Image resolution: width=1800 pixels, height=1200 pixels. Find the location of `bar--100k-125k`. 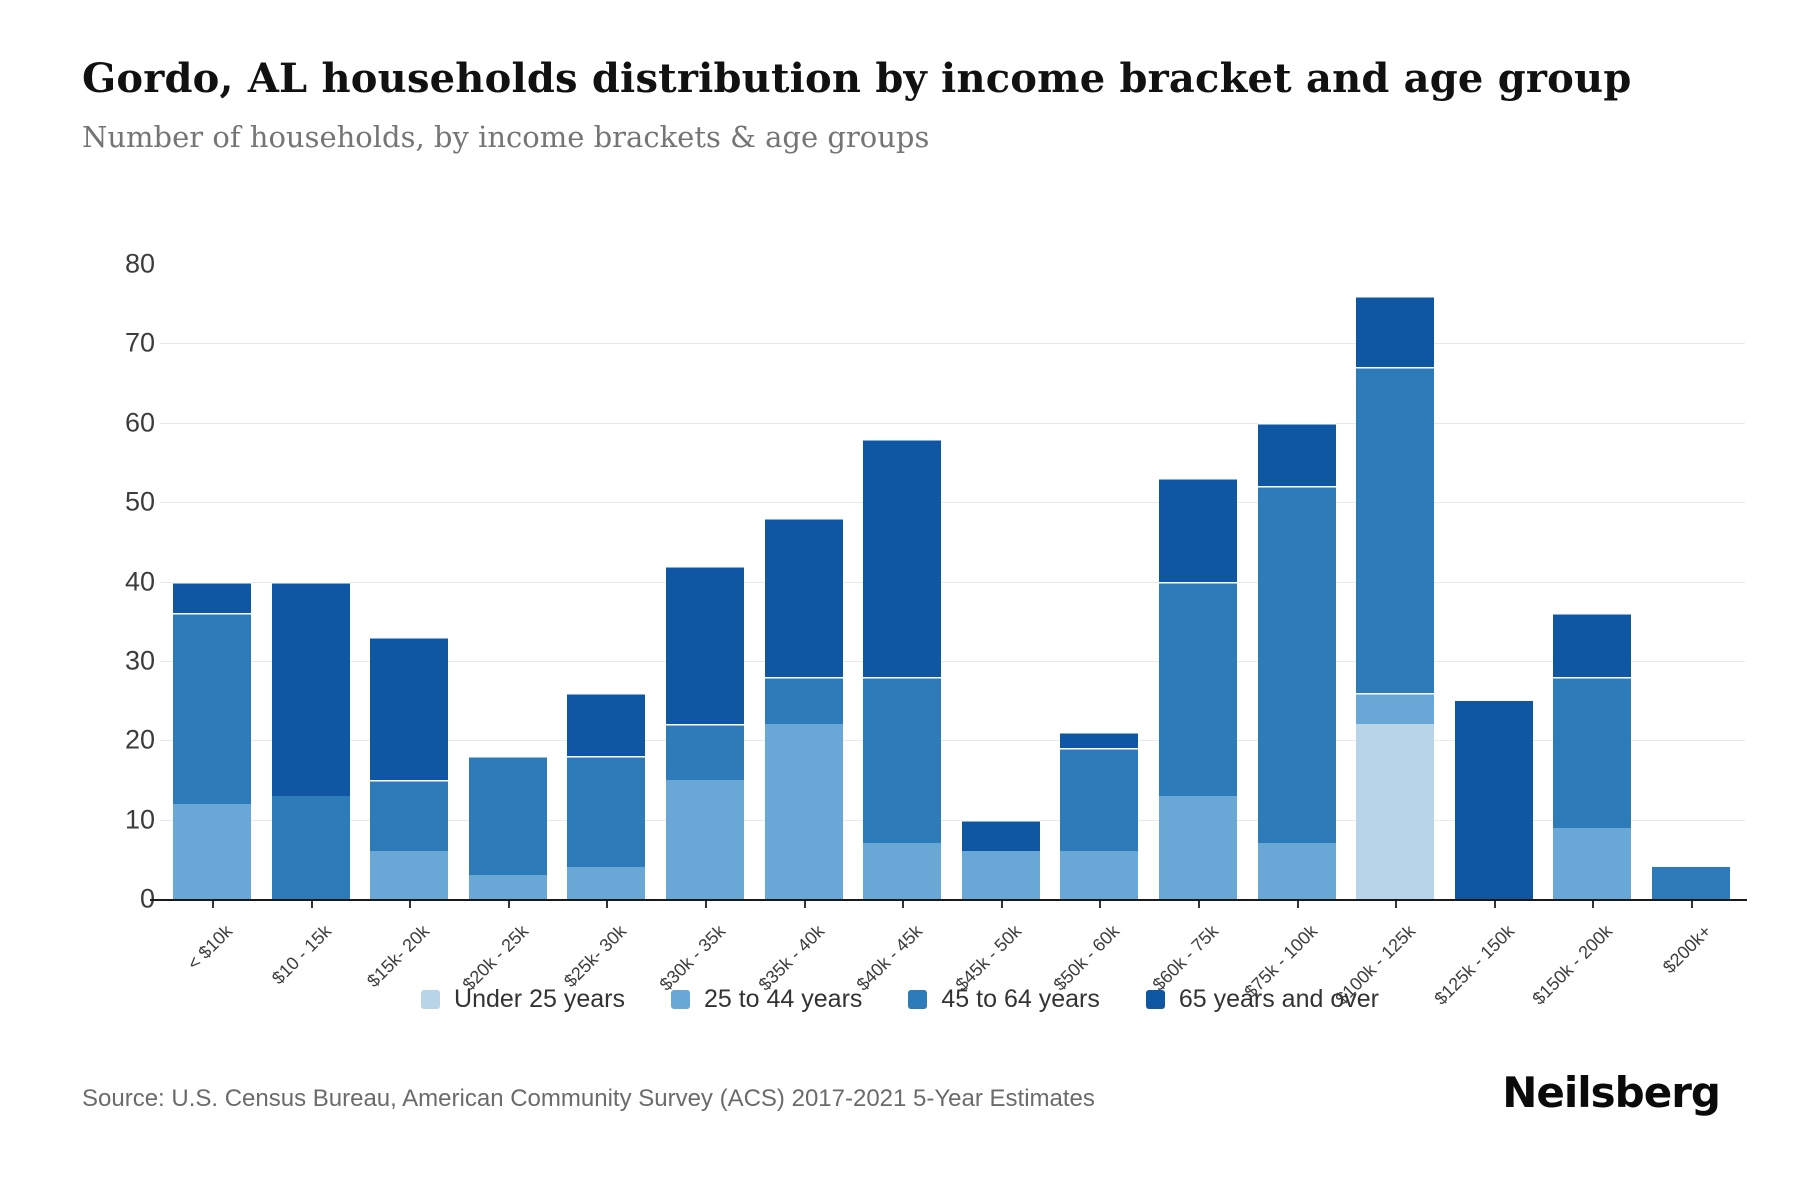

bar--100k-125k is located at coordinates (1395, 582).